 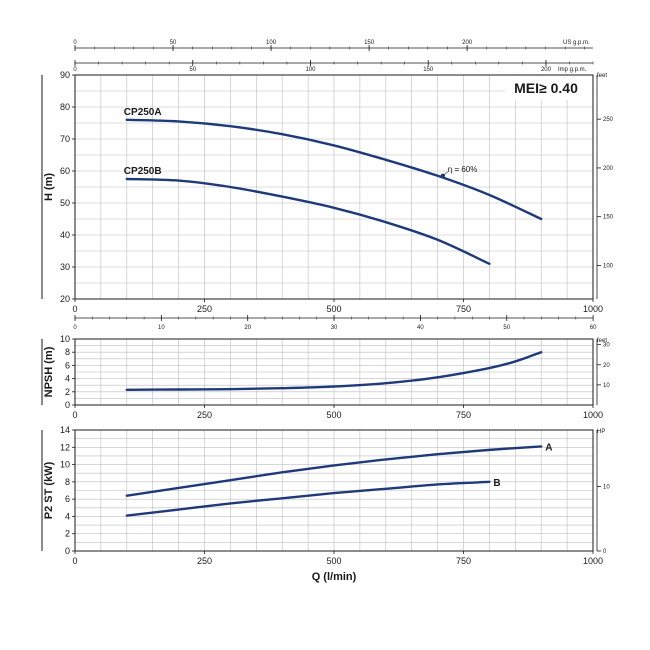 What do you see at coordinates (606, 346) in the screenshot?
I see `right-tick-label: 30` at bounding box center [606, 346].